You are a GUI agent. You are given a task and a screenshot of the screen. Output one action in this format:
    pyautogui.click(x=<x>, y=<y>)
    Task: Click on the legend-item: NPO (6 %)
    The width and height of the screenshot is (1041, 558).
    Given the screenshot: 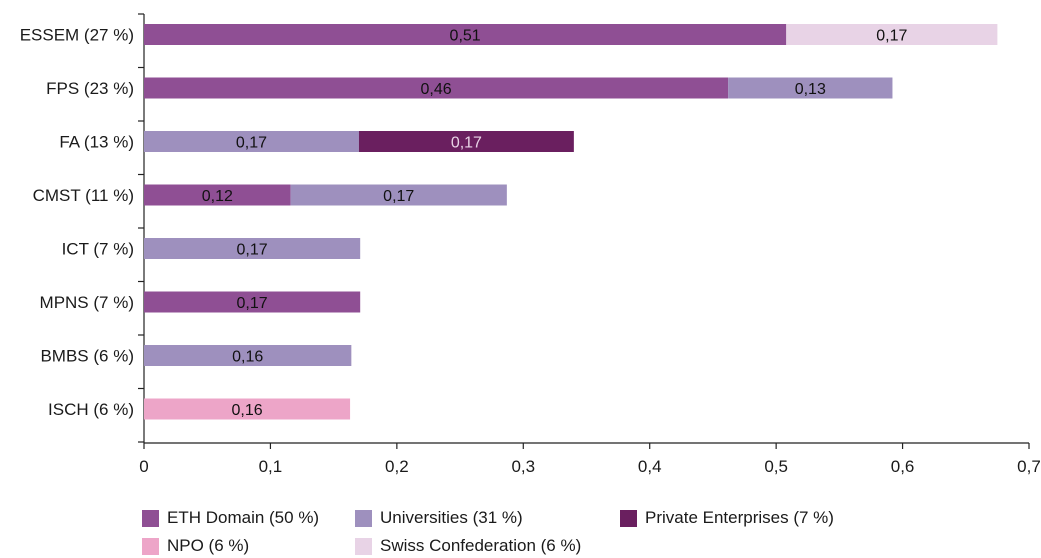 What is the action you would take?
    pyautogui.click(x=195, y=546)
    